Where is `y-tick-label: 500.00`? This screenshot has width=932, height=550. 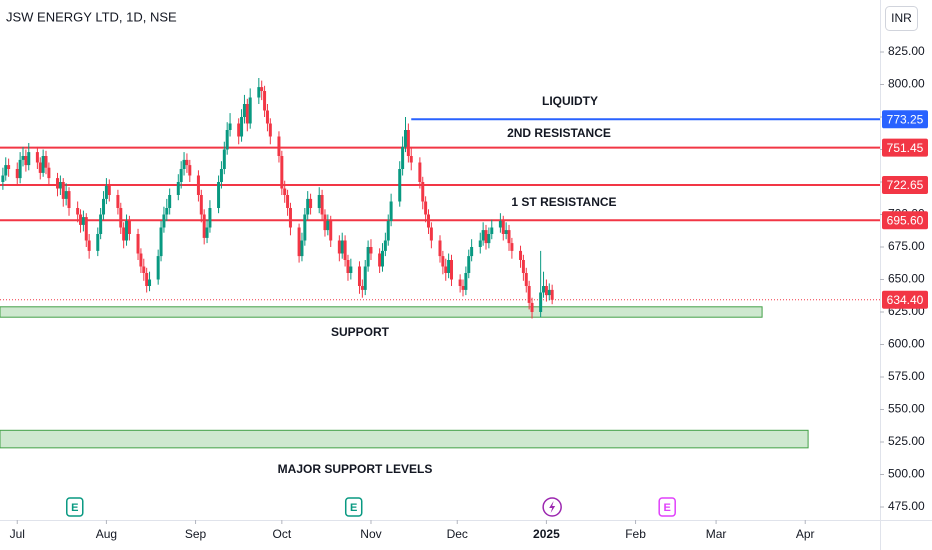 y-tick-label: 500.00 is located at coordinates (906, 474).